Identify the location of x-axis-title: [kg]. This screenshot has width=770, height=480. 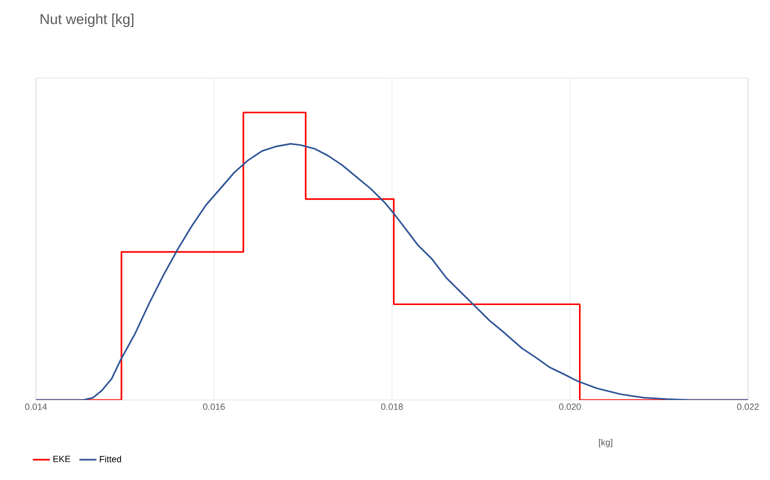
(605, 443).